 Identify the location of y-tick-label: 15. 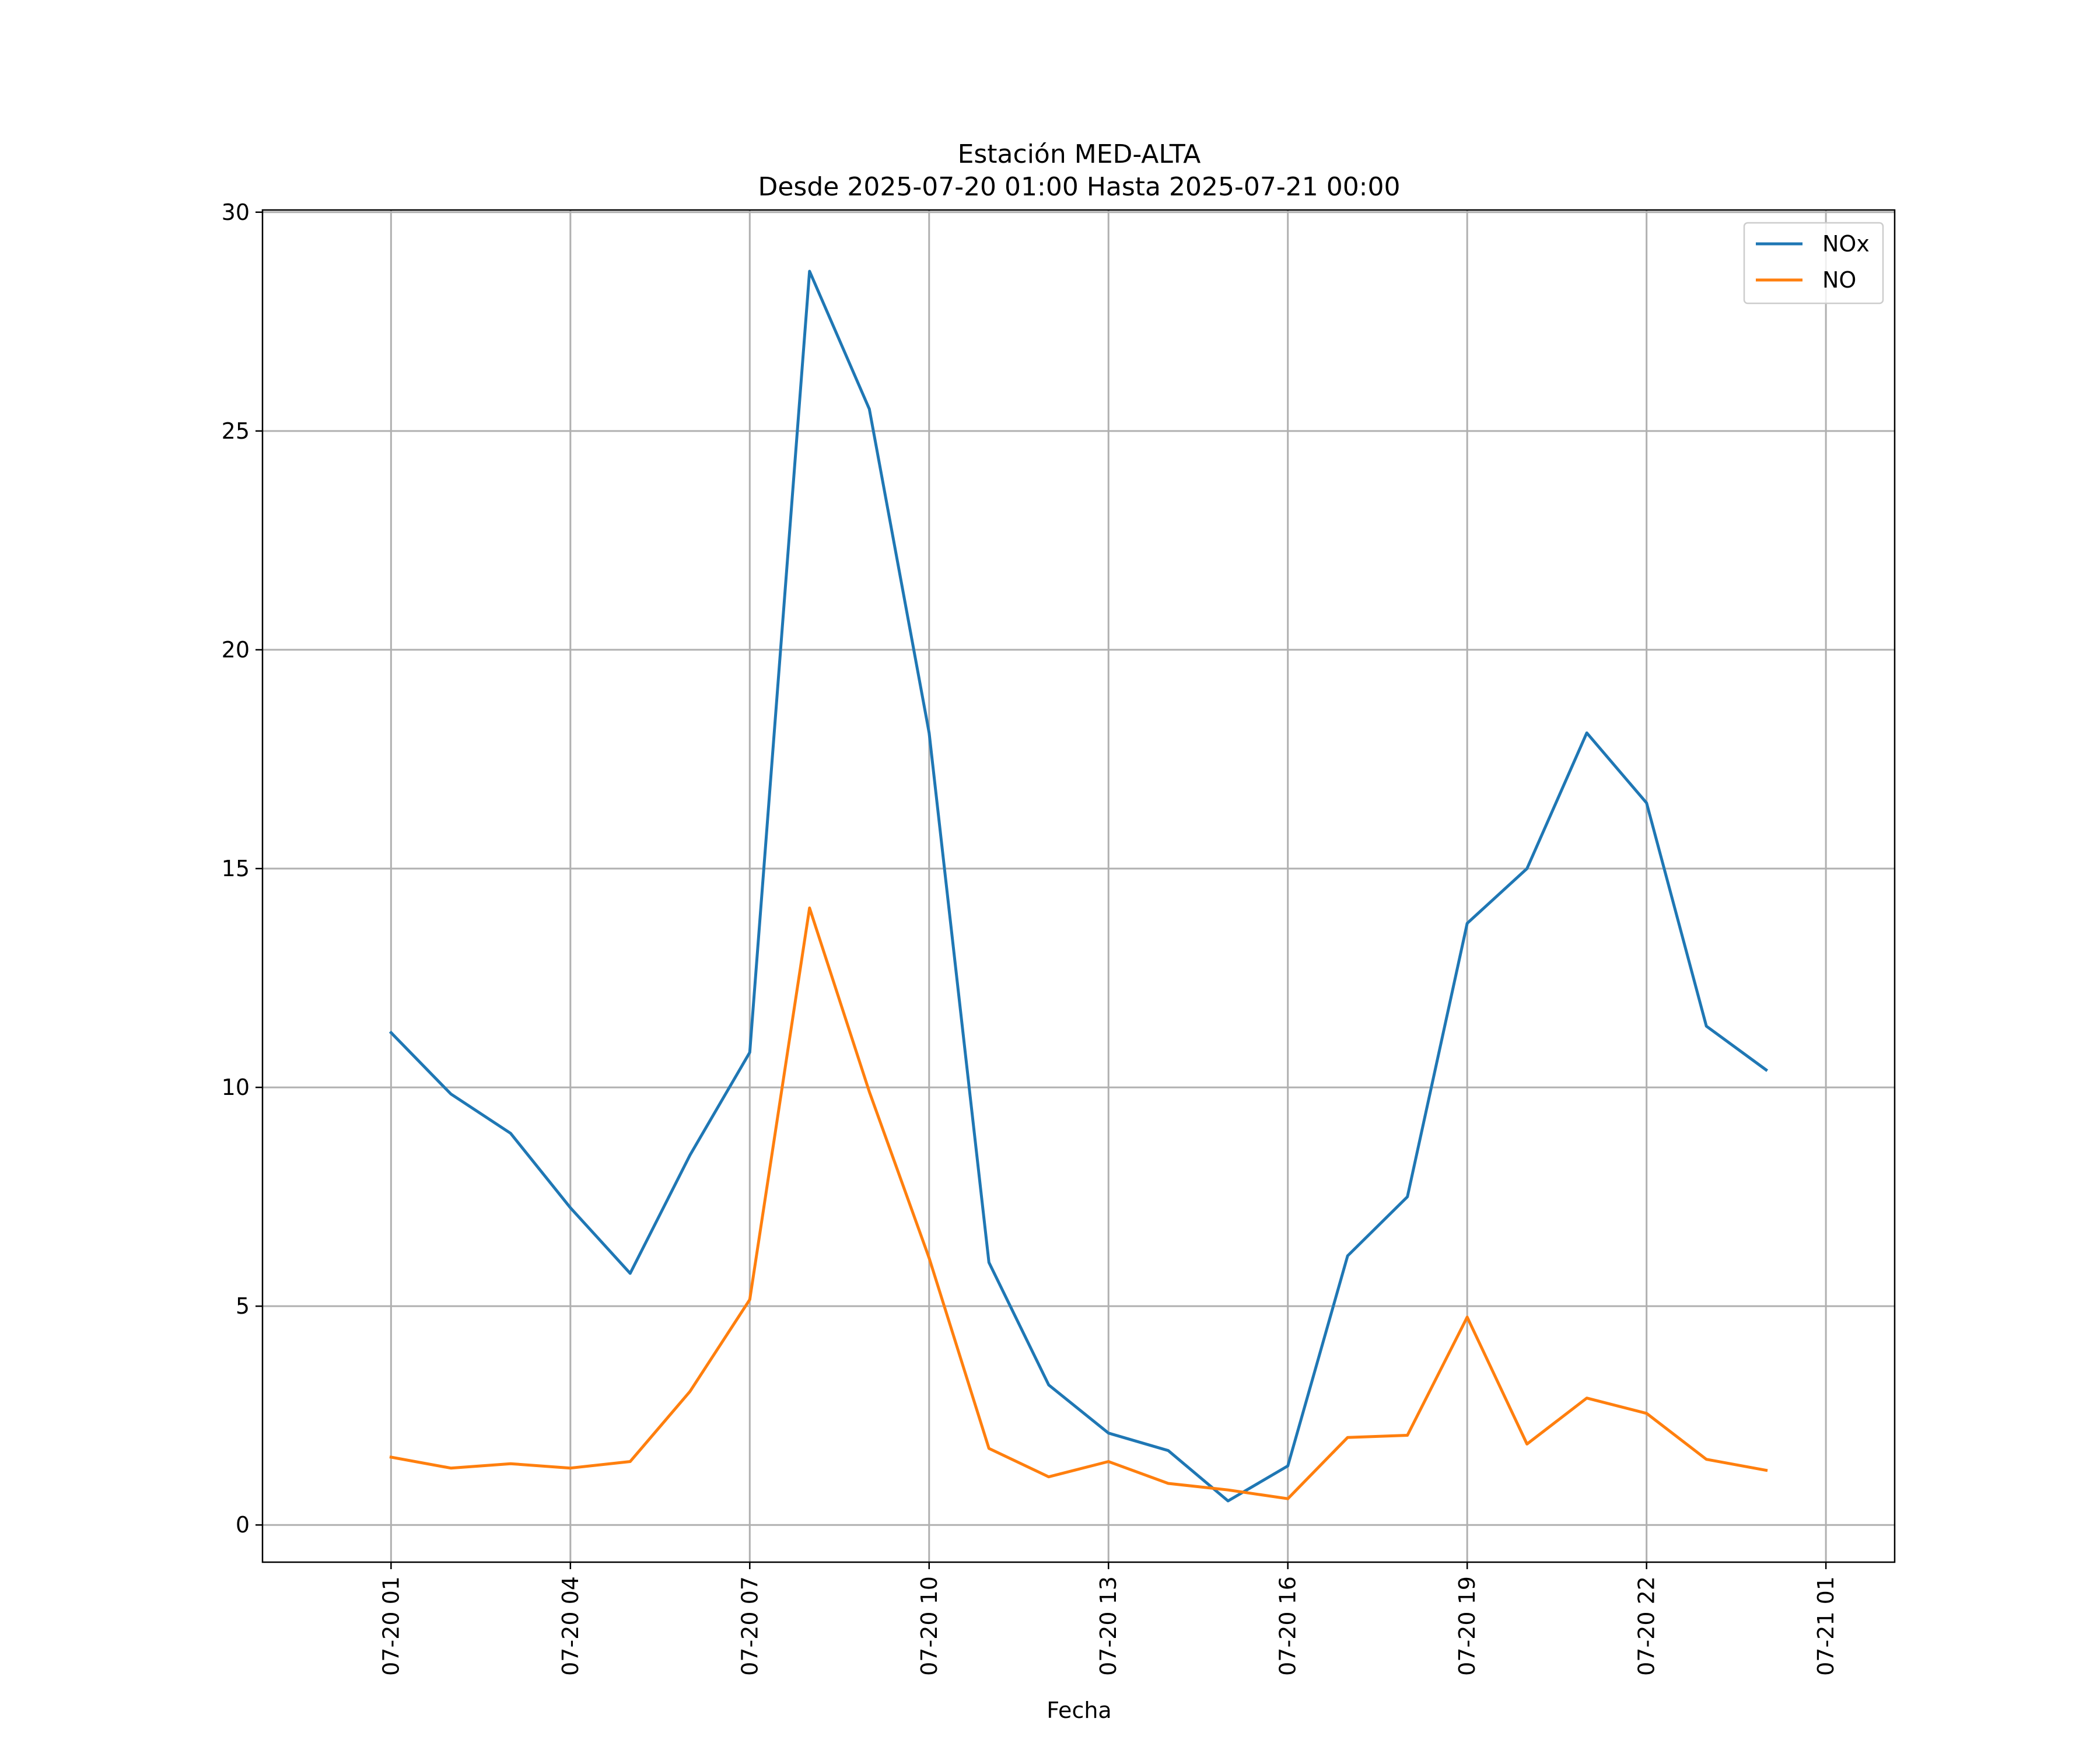
(236, 868).